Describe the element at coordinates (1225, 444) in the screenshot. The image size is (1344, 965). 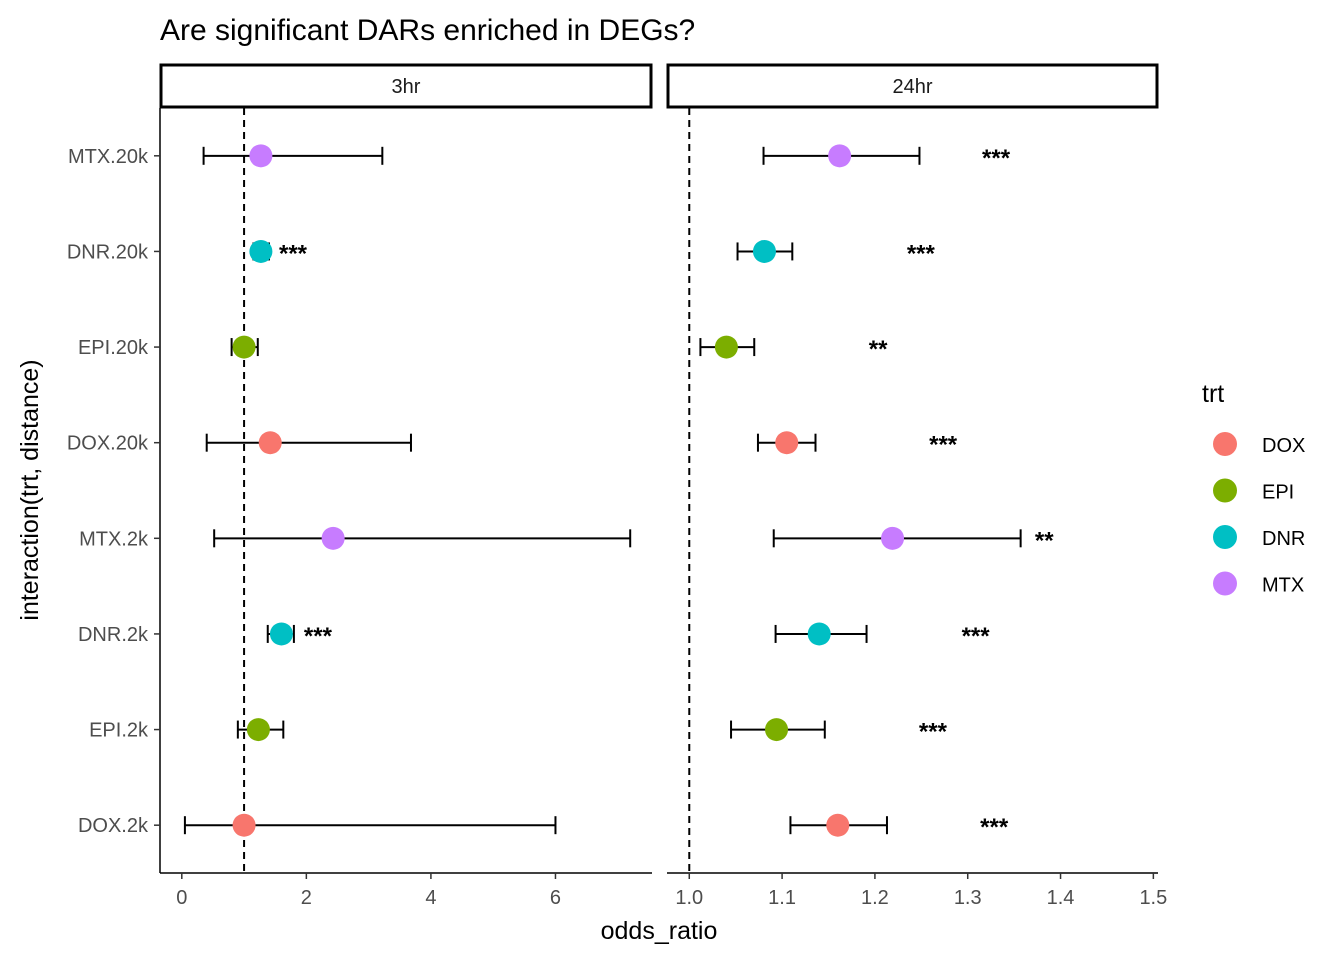
I see `legend-key-dox` at that location.